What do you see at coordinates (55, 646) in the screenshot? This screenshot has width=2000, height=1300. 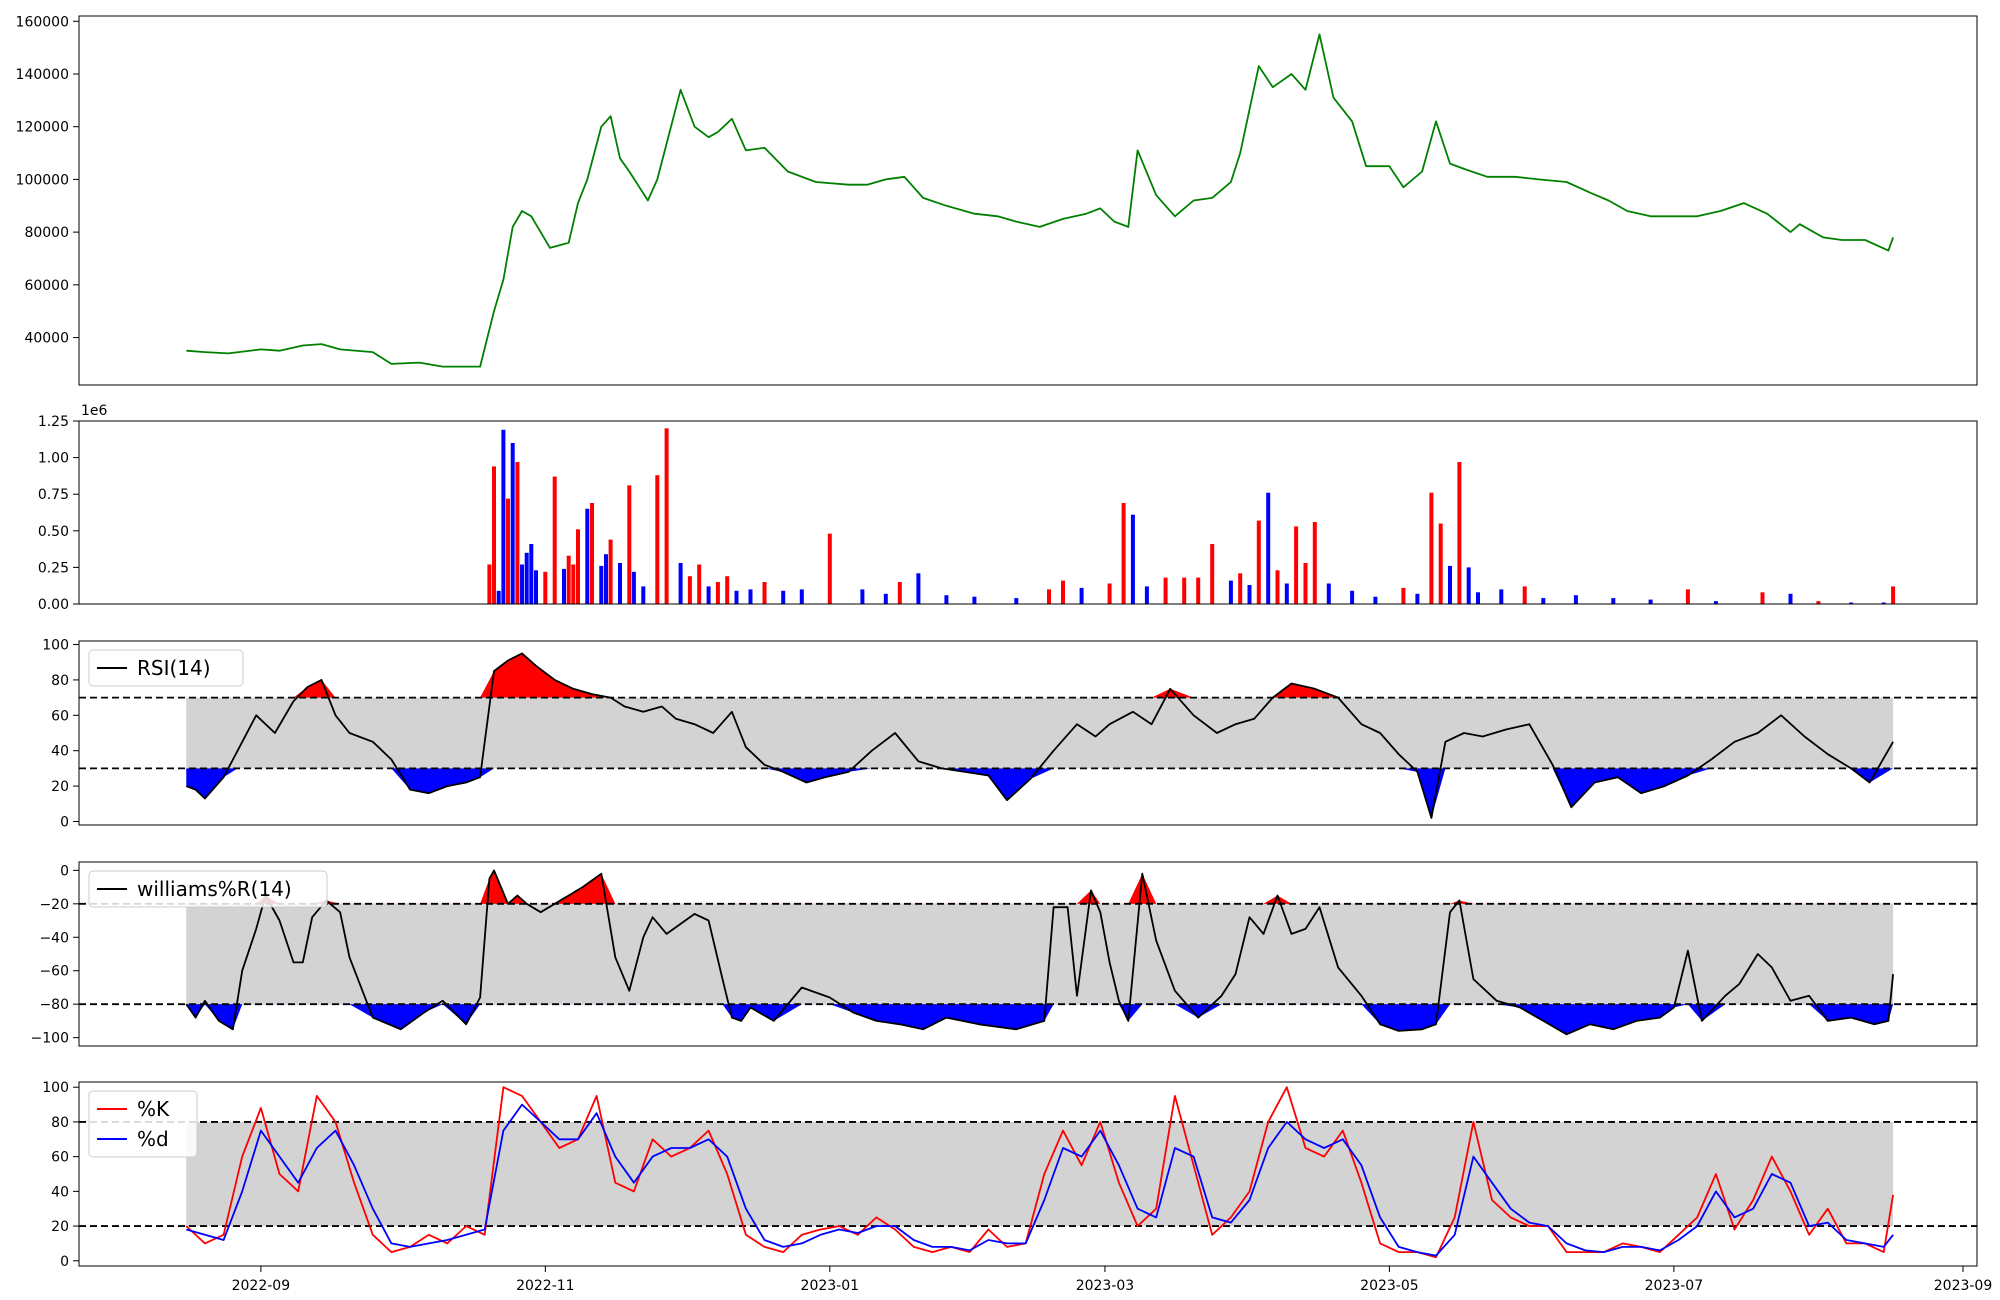 I see `rsi-ytick-label: 100` at bounding box center [55, 646].